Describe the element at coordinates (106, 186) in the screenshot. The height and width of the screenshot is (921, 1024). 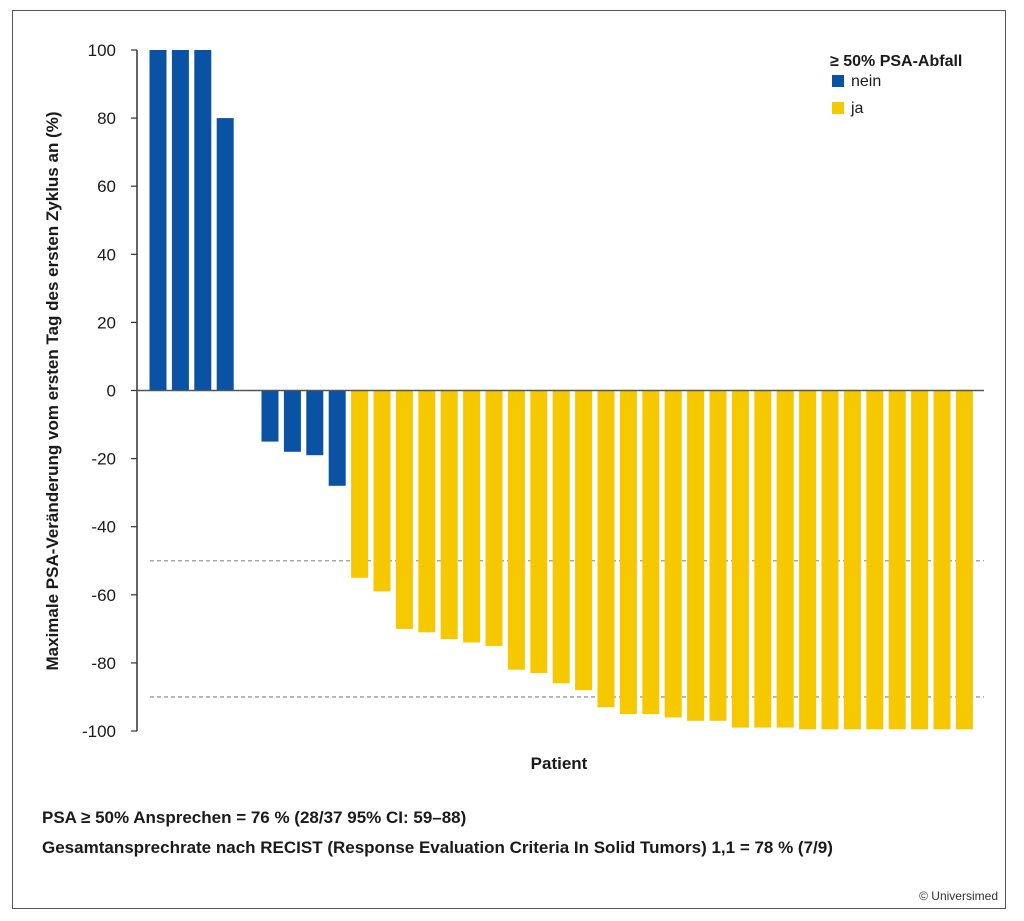
I see `y-tick-label: 60` at that location.